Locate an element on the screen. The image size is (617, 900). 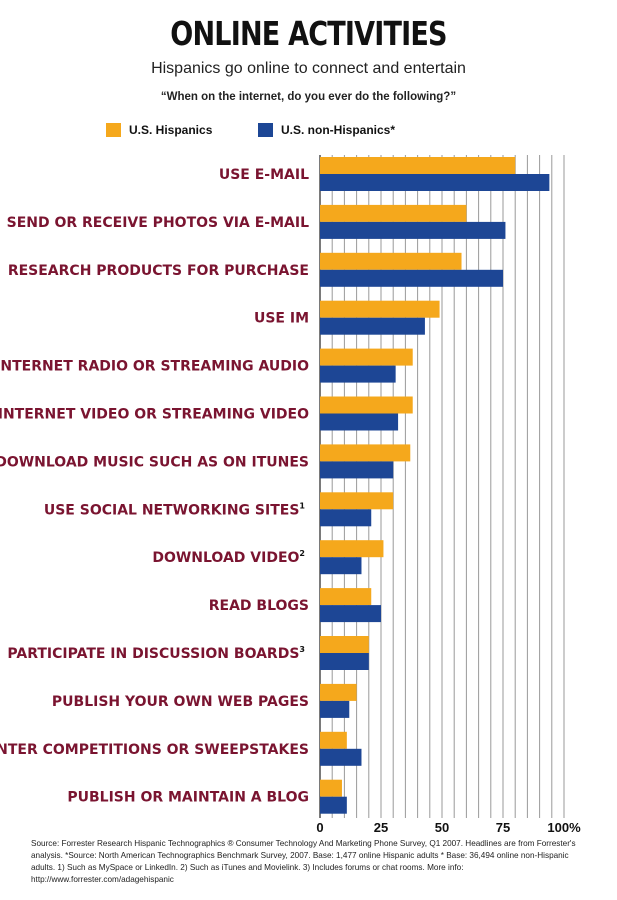
legend-swatch-non-hispanics is located at coordinates (265, 130).